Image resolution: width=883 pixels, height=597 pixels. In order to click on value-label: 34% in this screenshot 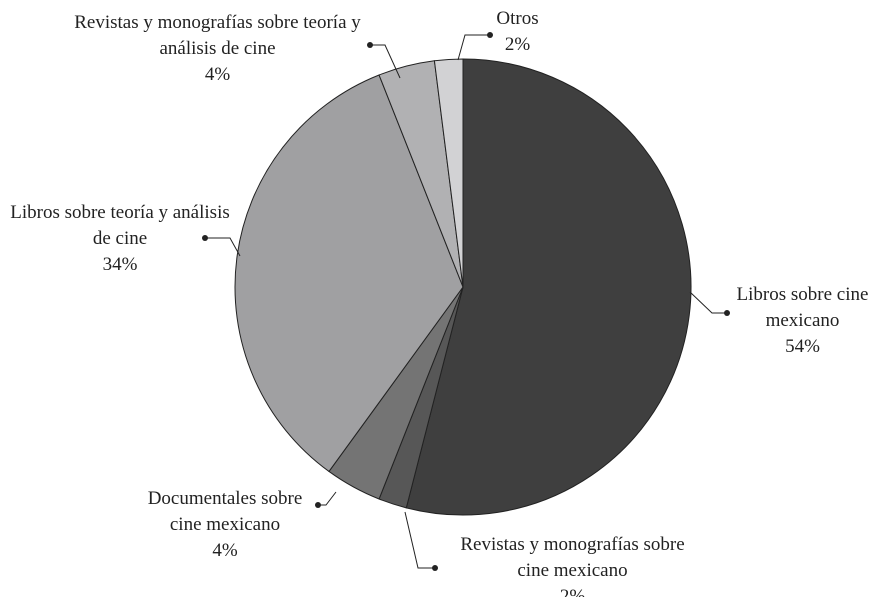, I will do `click(120, 264)`.